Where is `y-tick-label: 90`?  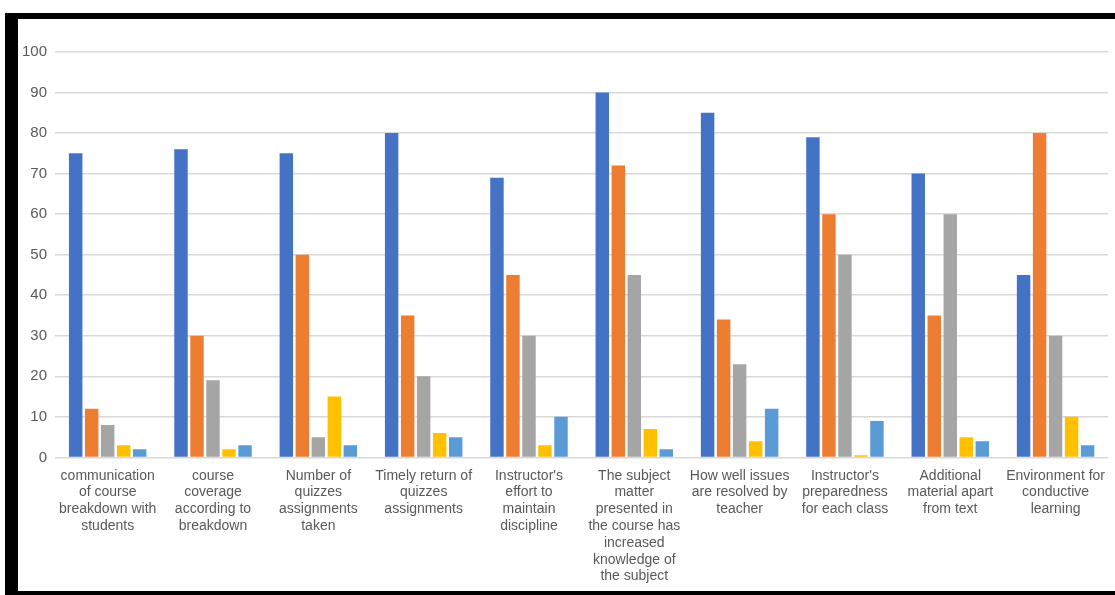
y-tick-label: 90 is located at coordinates (39, 91).